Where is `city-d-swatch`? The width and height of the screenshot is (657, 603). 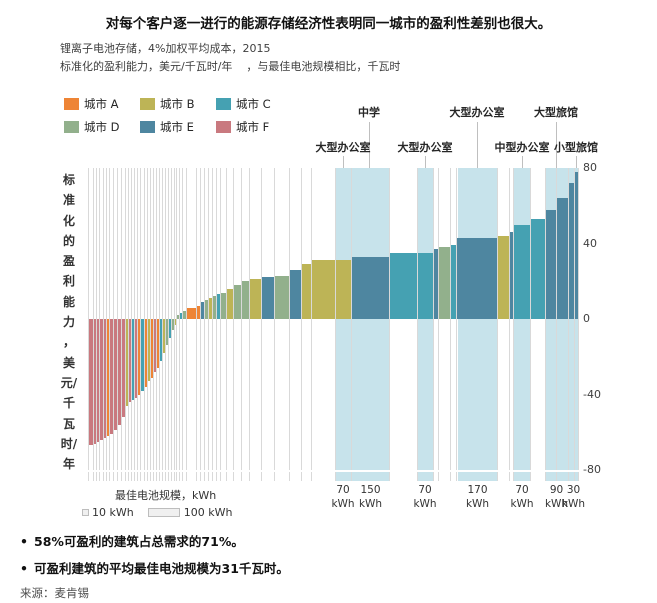
city-d-swatch is located at coordinates (71, 126).